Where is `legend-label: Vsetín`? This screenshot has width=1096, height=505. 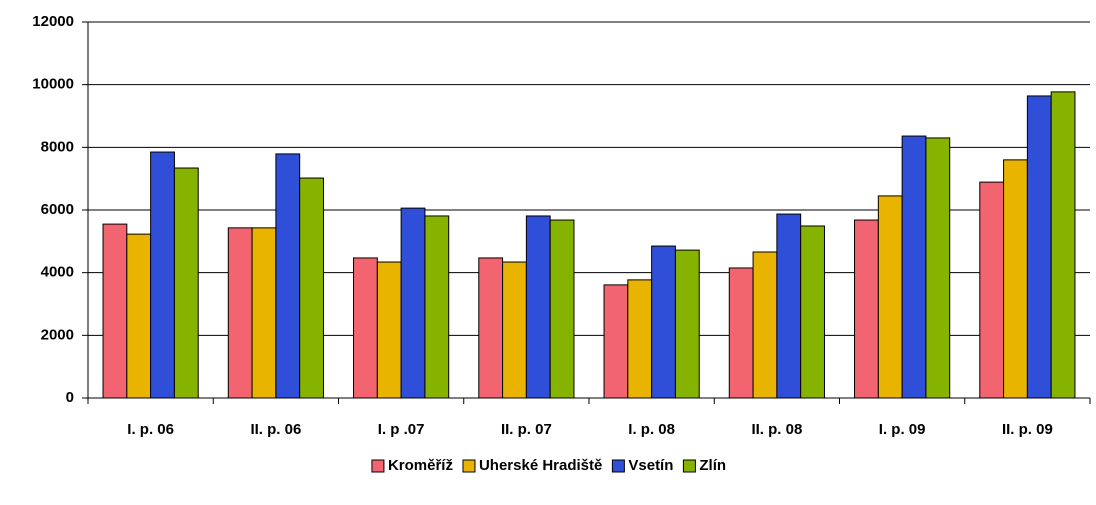 legend-label: Vsetín is located at coordinates (650, 465).